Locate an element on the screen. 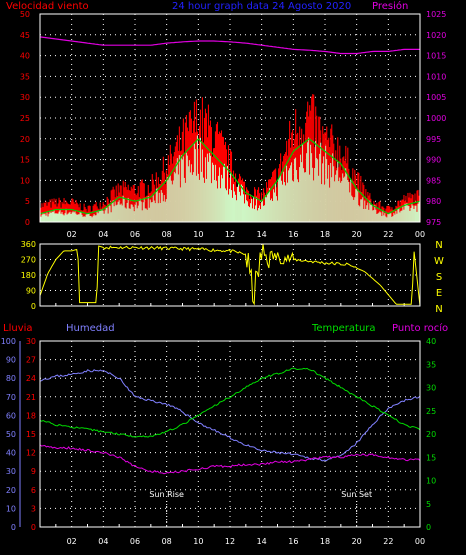  plot-frame is located at coordinates (230, 275).